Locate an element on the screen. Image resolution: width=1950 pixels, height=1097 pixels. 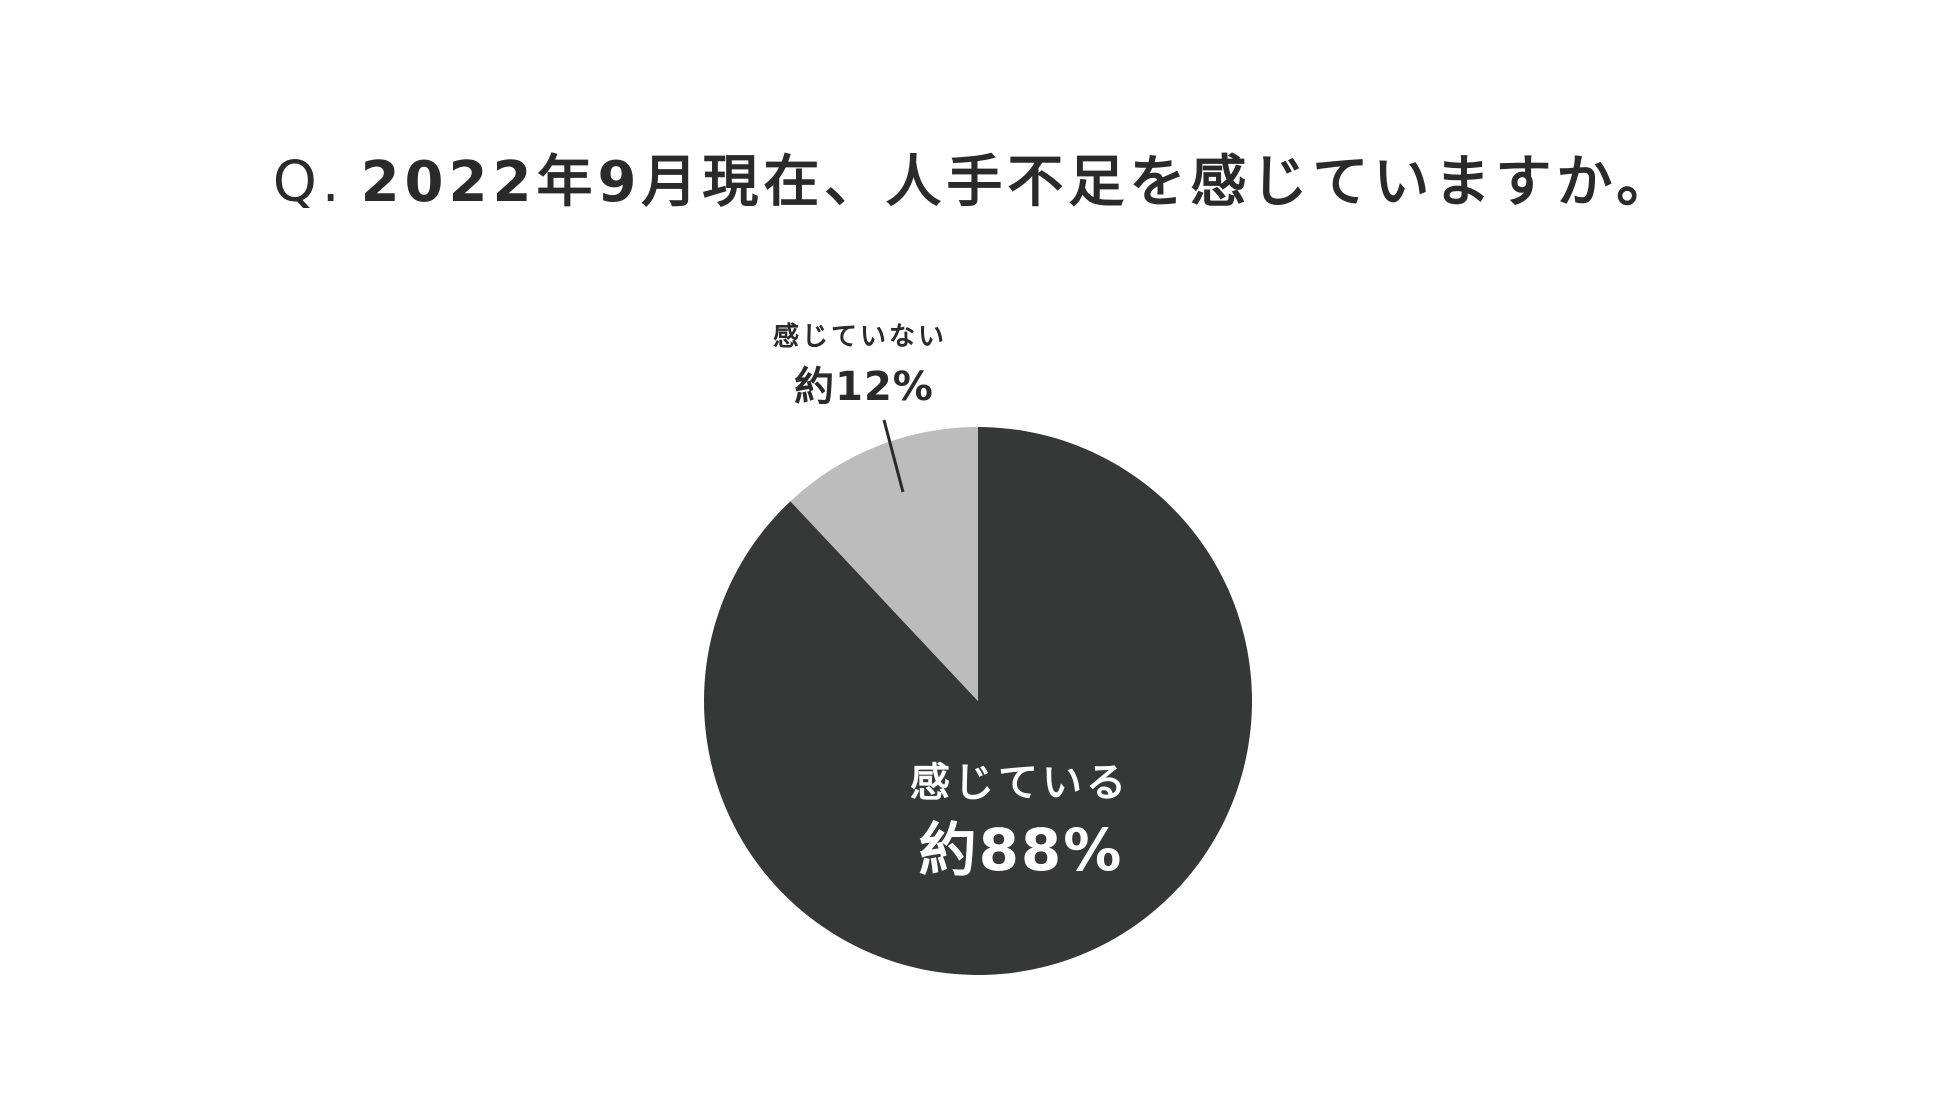
slice-value-yes: 約88% is located at coordinates (1021, 850).